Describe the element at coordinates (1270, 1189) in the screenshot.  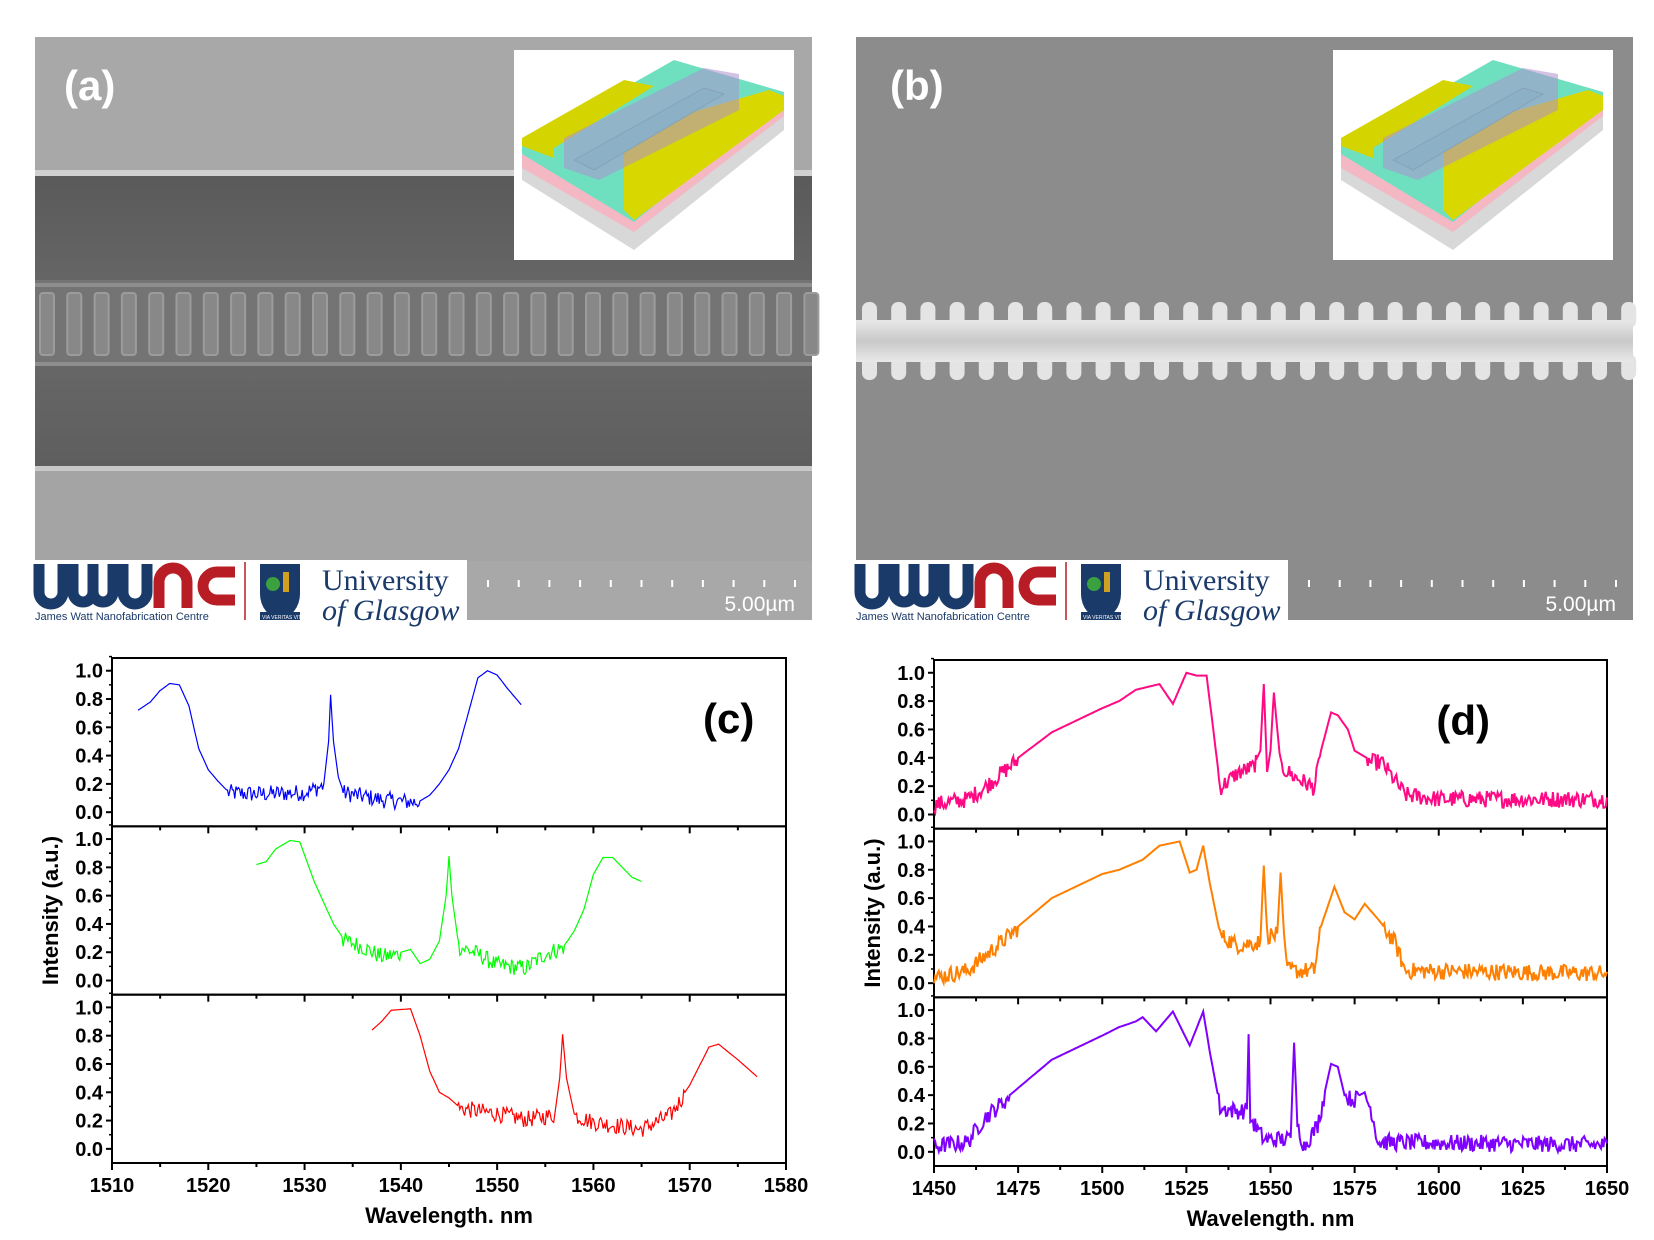
I see `x-tick-label: 1550` at that location.